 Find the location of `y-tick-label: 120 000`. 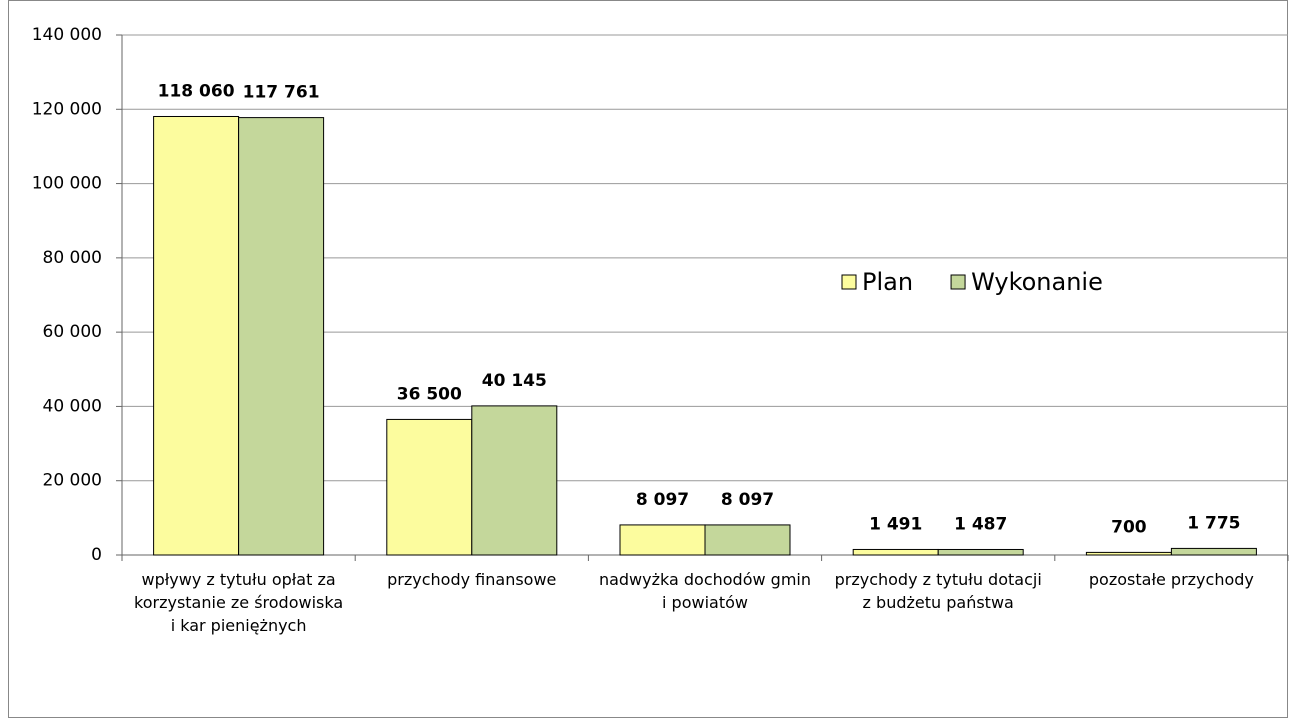

y-tick-label: 120 000 is located at coordinates (67, 109).